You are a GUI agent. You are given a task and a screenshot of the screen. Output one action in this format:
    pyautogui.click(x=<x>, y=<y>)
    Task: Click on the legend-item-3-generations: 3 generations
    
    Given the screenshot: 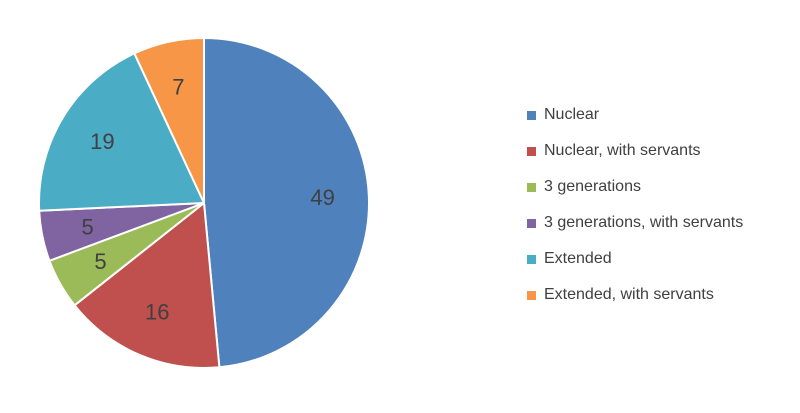 What is the action you would take?
    pyautogui.click(x=662, y=187)
    